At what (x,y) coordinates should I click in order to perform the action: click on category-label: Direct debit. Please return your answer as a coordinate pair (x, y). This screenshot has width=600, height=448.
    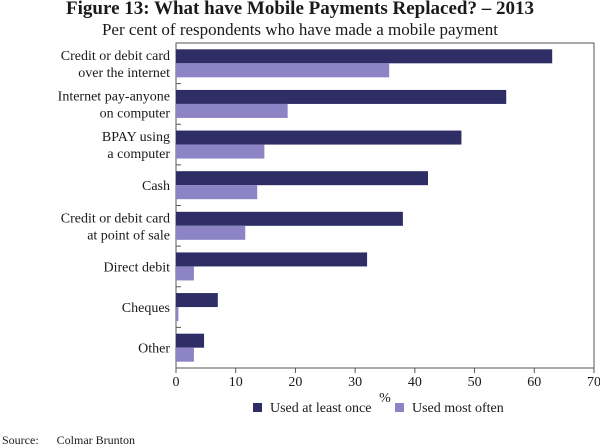
    Looking at the image, I should click on (137, 267).